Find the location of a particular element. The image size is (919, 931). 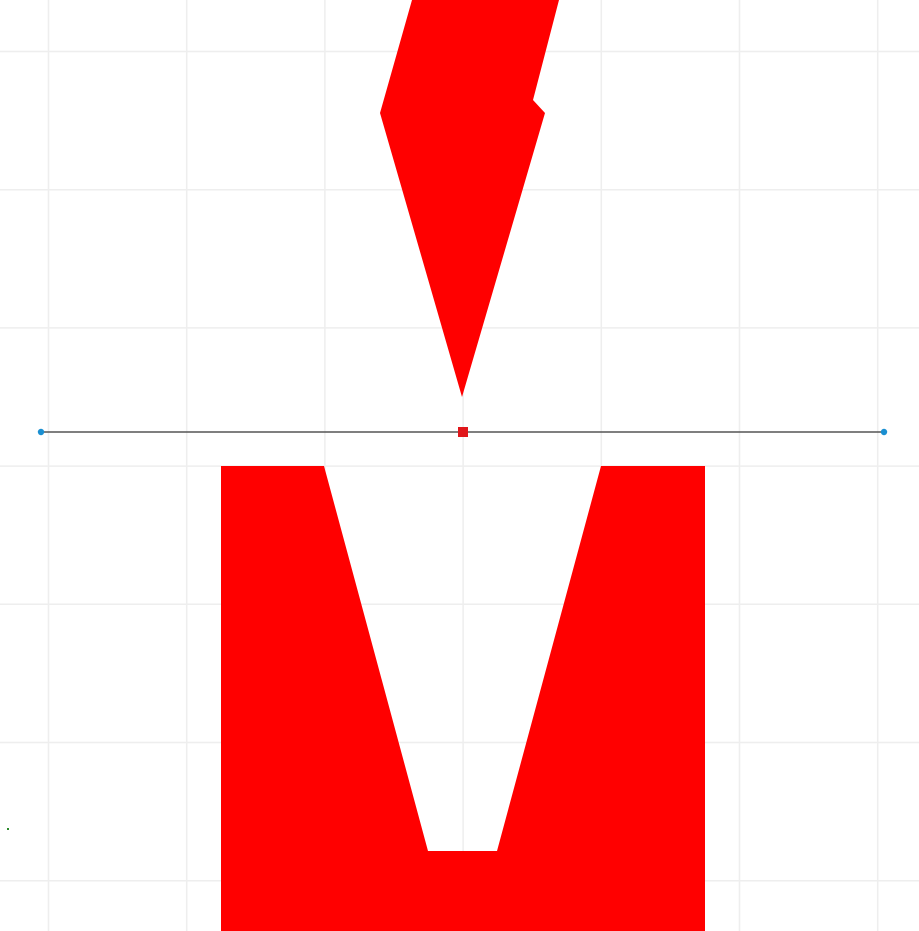

line-end-handle is located at coordinates (884, 432).